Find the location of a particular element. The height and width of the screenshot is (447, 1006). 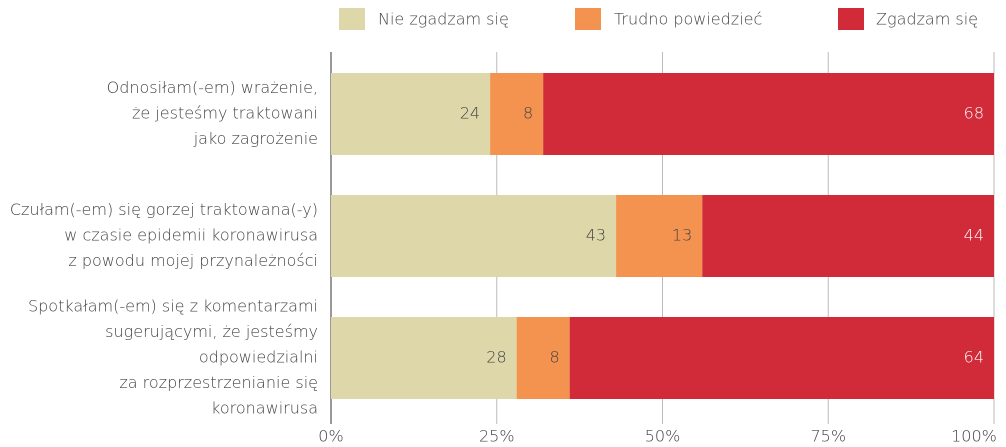

value-label: 24 is located at coordinates (470, 113).